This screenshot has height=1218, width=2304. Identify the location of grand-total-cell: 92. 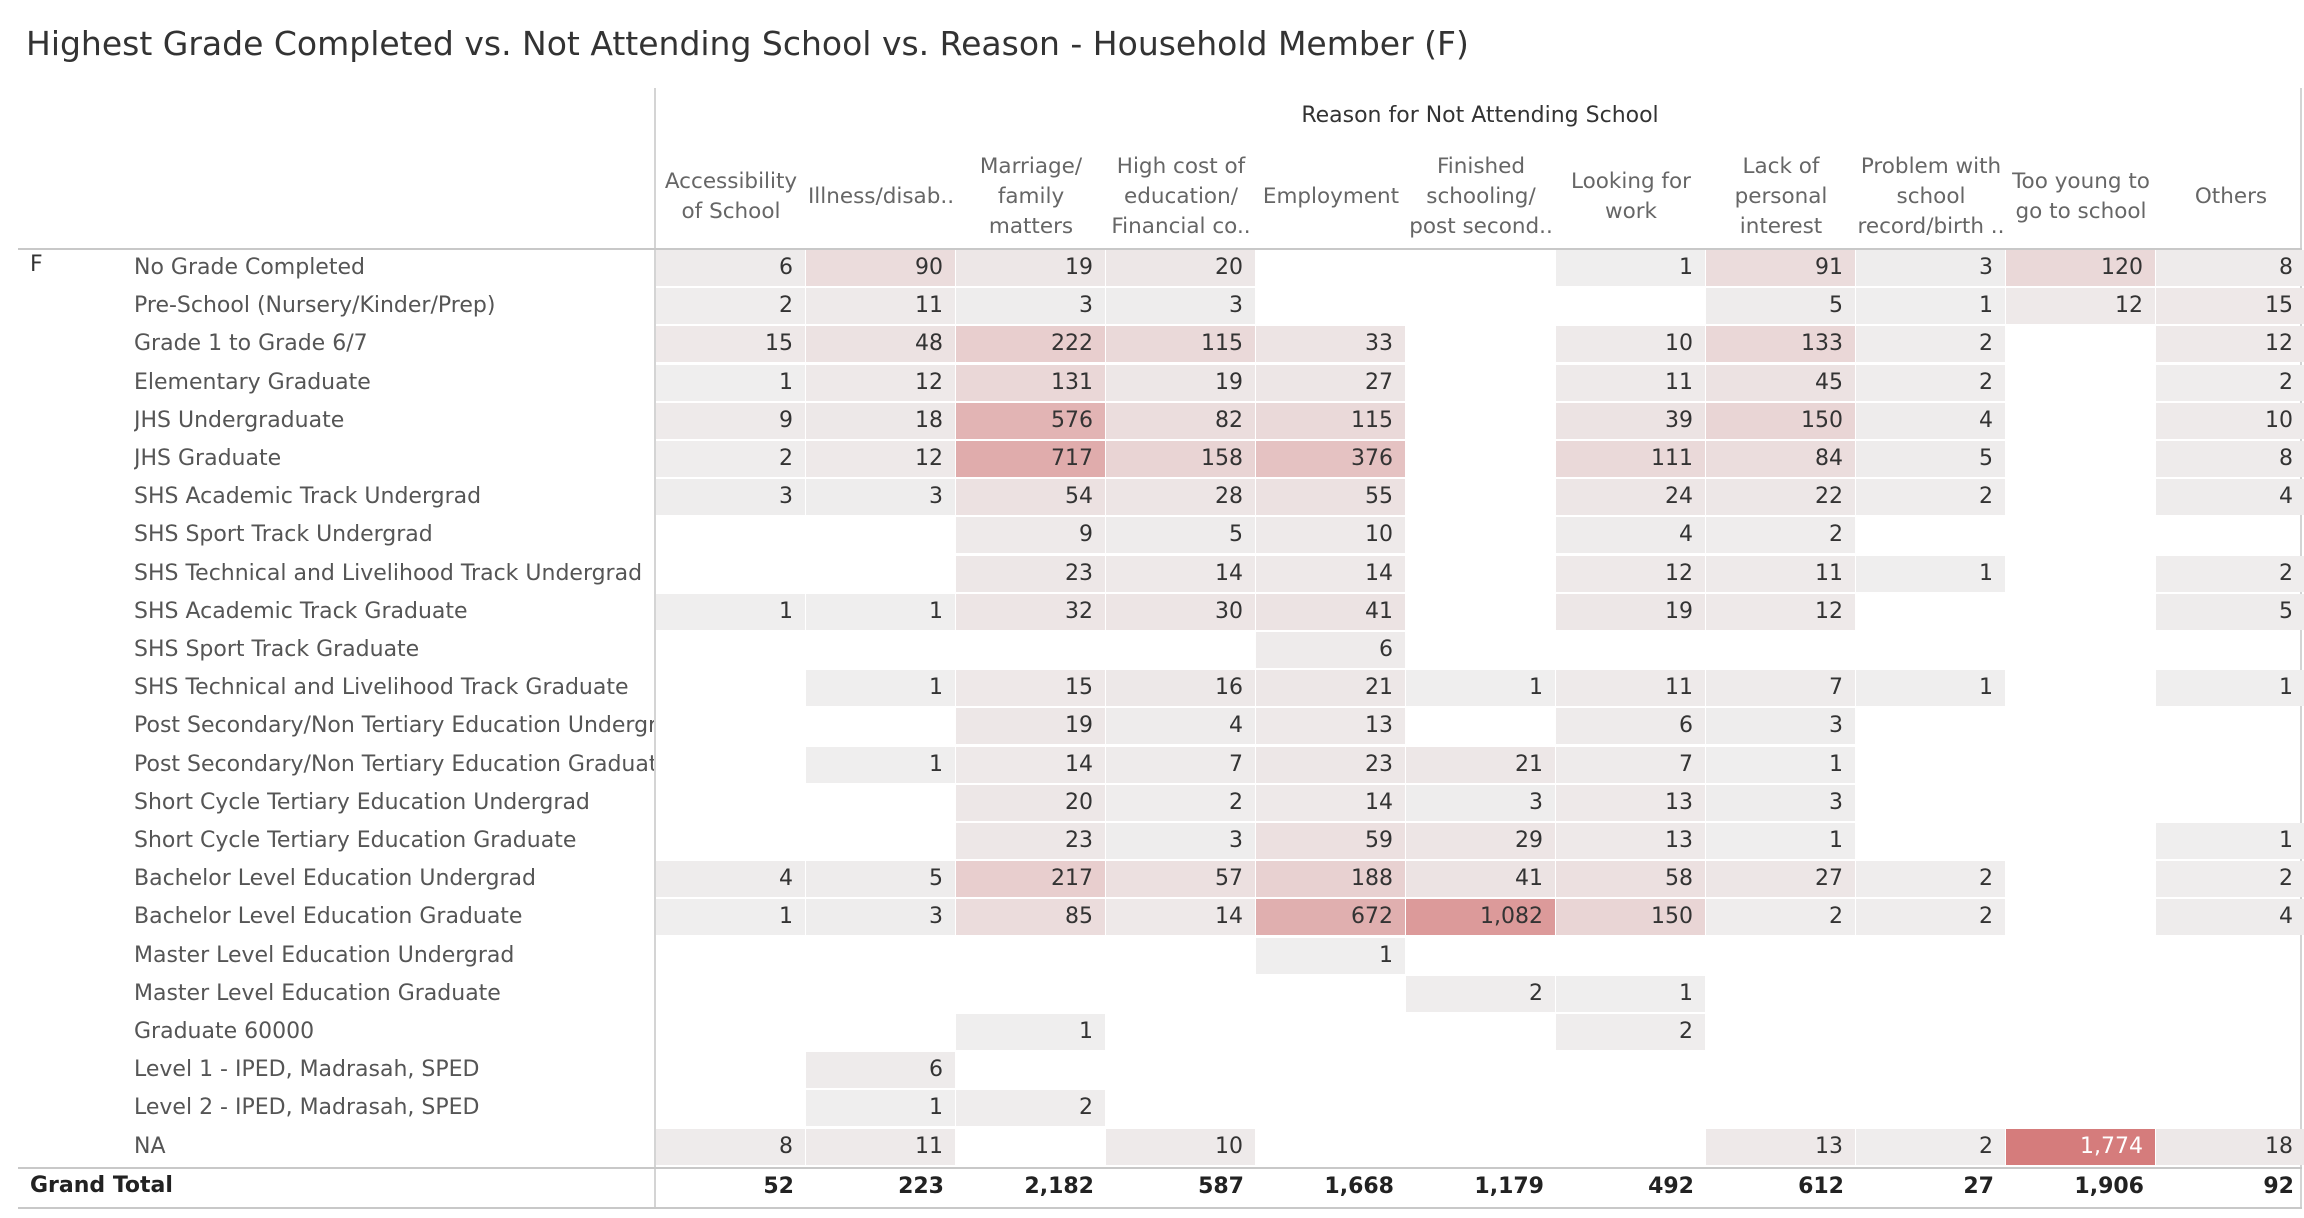
(2278, 1186).